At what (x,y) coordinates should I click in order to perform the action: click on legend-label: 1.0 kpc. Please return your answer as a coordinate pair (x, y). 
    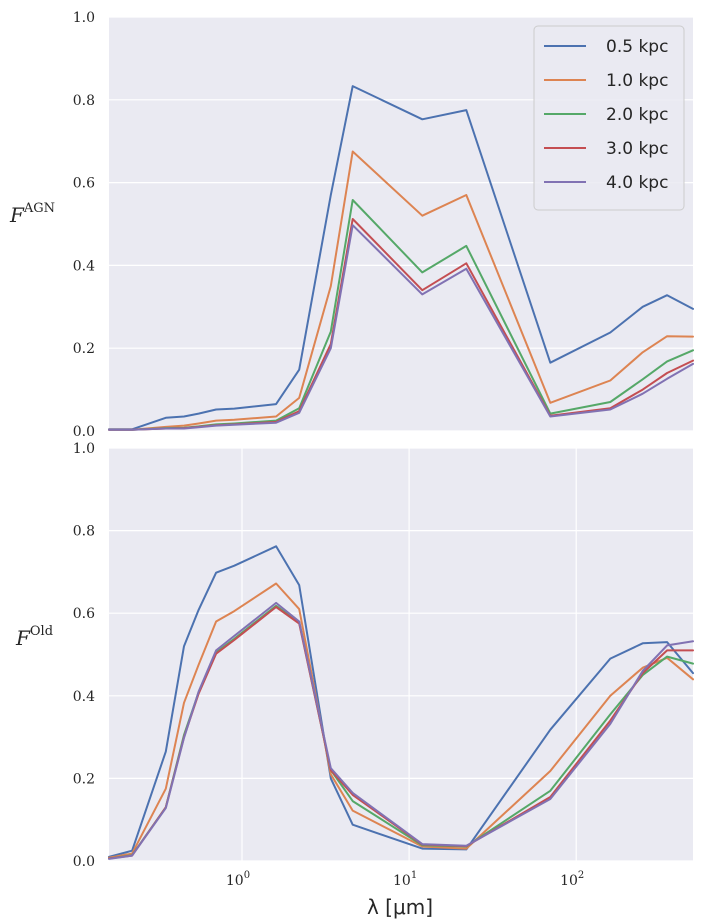
    Looking at the image, I should click on (637, 81).